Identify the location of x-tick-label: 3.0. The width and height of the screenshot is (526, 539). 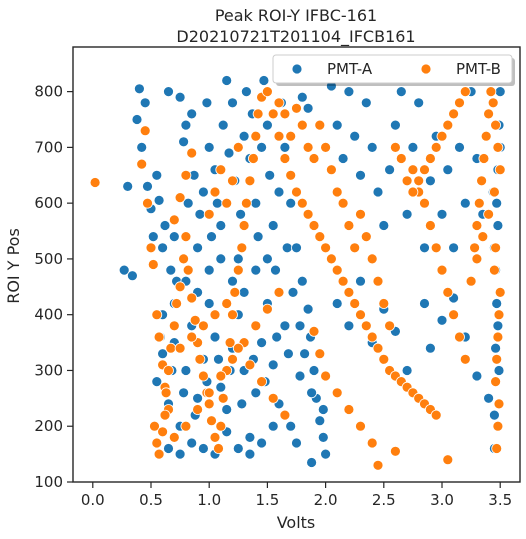
(442, 500).